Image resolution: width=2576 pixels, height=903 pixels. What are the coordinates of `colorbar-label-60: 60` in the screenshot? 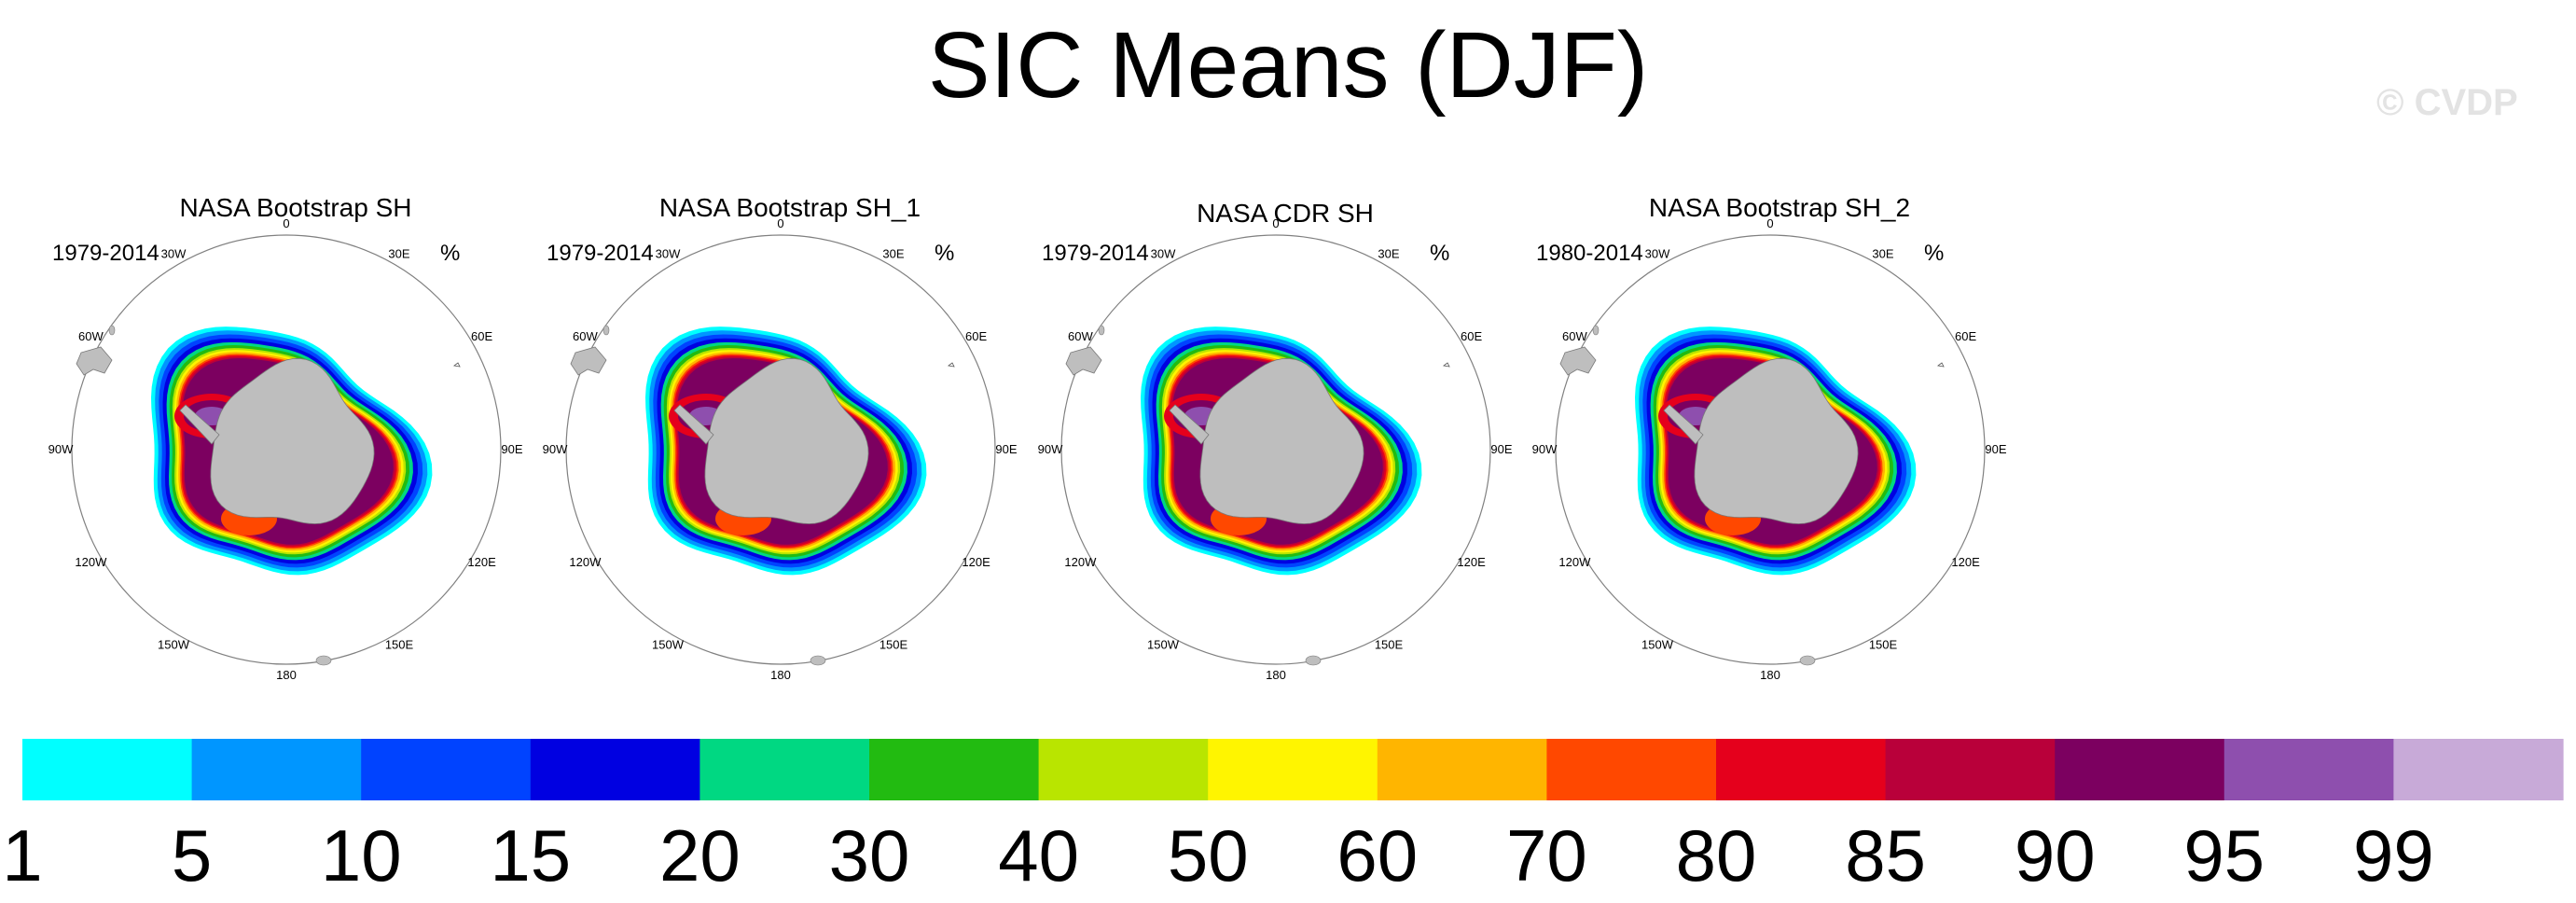 It's located at (1377, 855).